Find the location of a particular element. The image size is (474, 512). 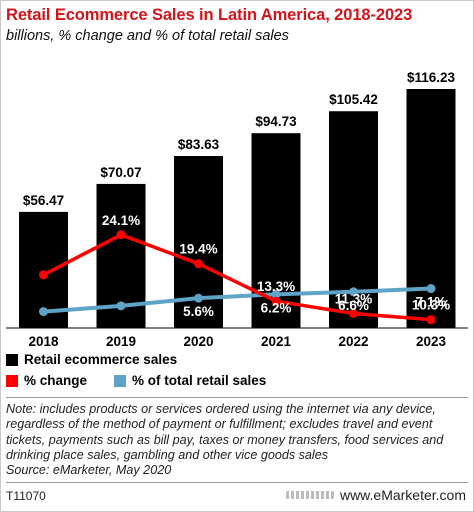

brand-dots-icon is located at coordinates (309, 495).